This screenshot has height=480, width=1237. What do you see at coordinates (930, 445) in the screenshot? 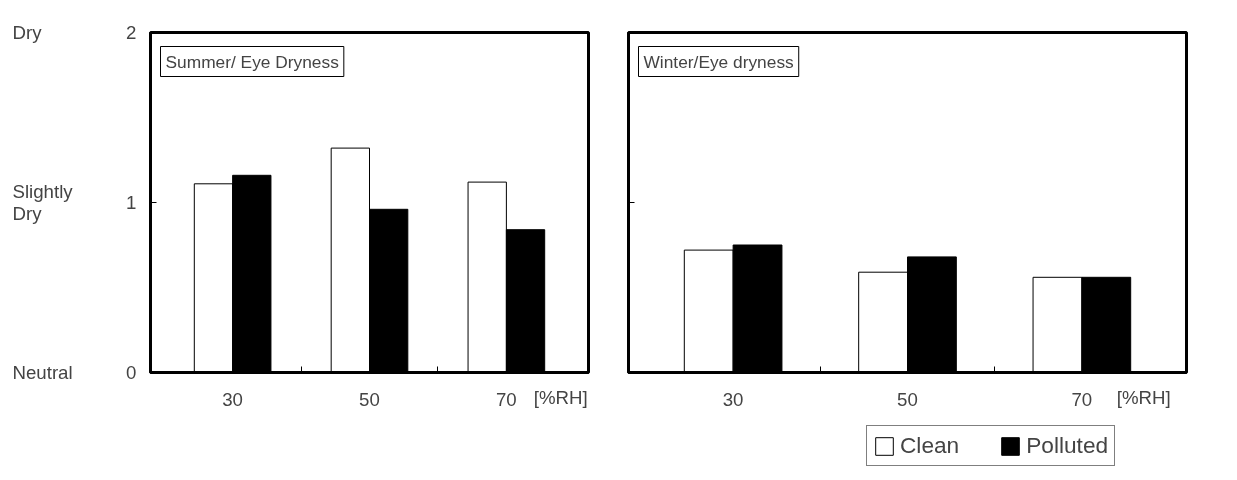
I see `legend-label: Clean` at bounding box center [930, 445].